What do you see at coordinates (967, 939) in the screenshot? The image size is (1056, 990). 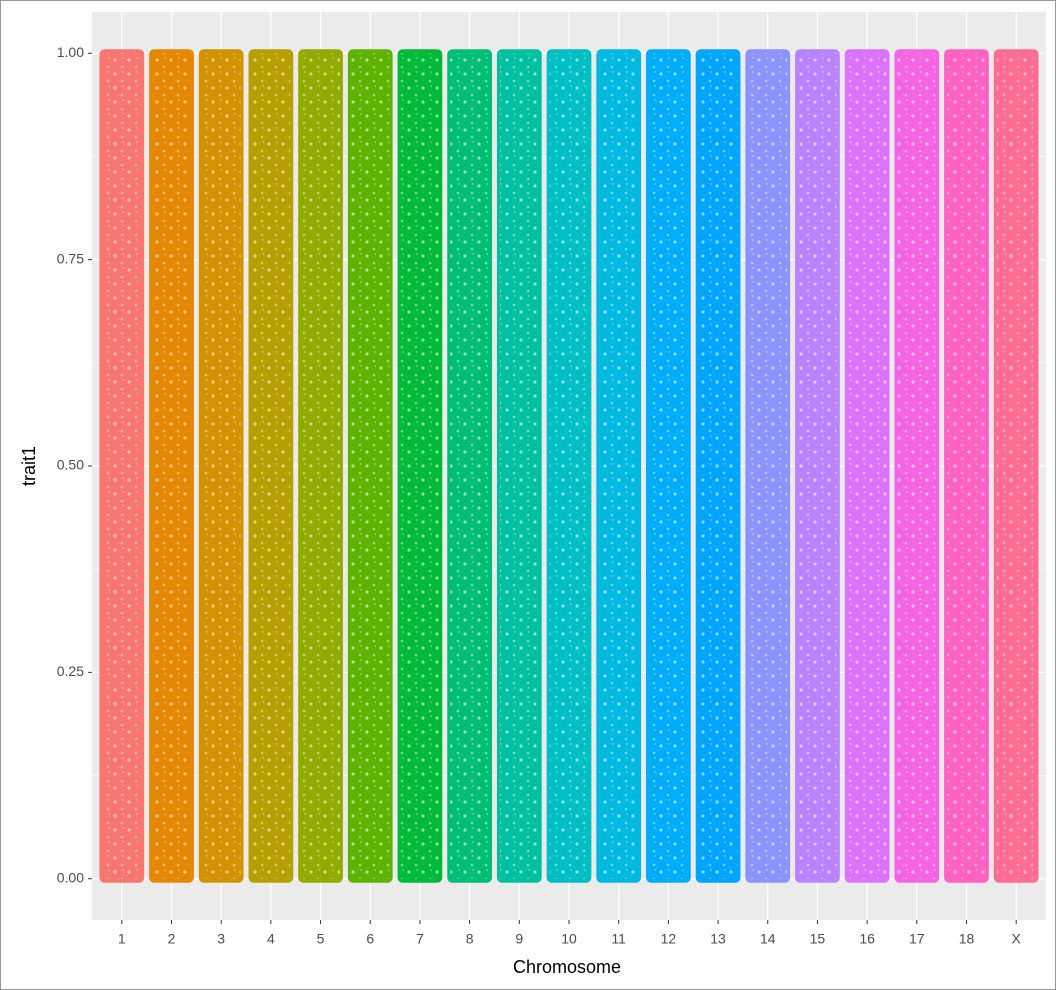 I see `x-tick-label: 18` at bounding box center [967, 939].